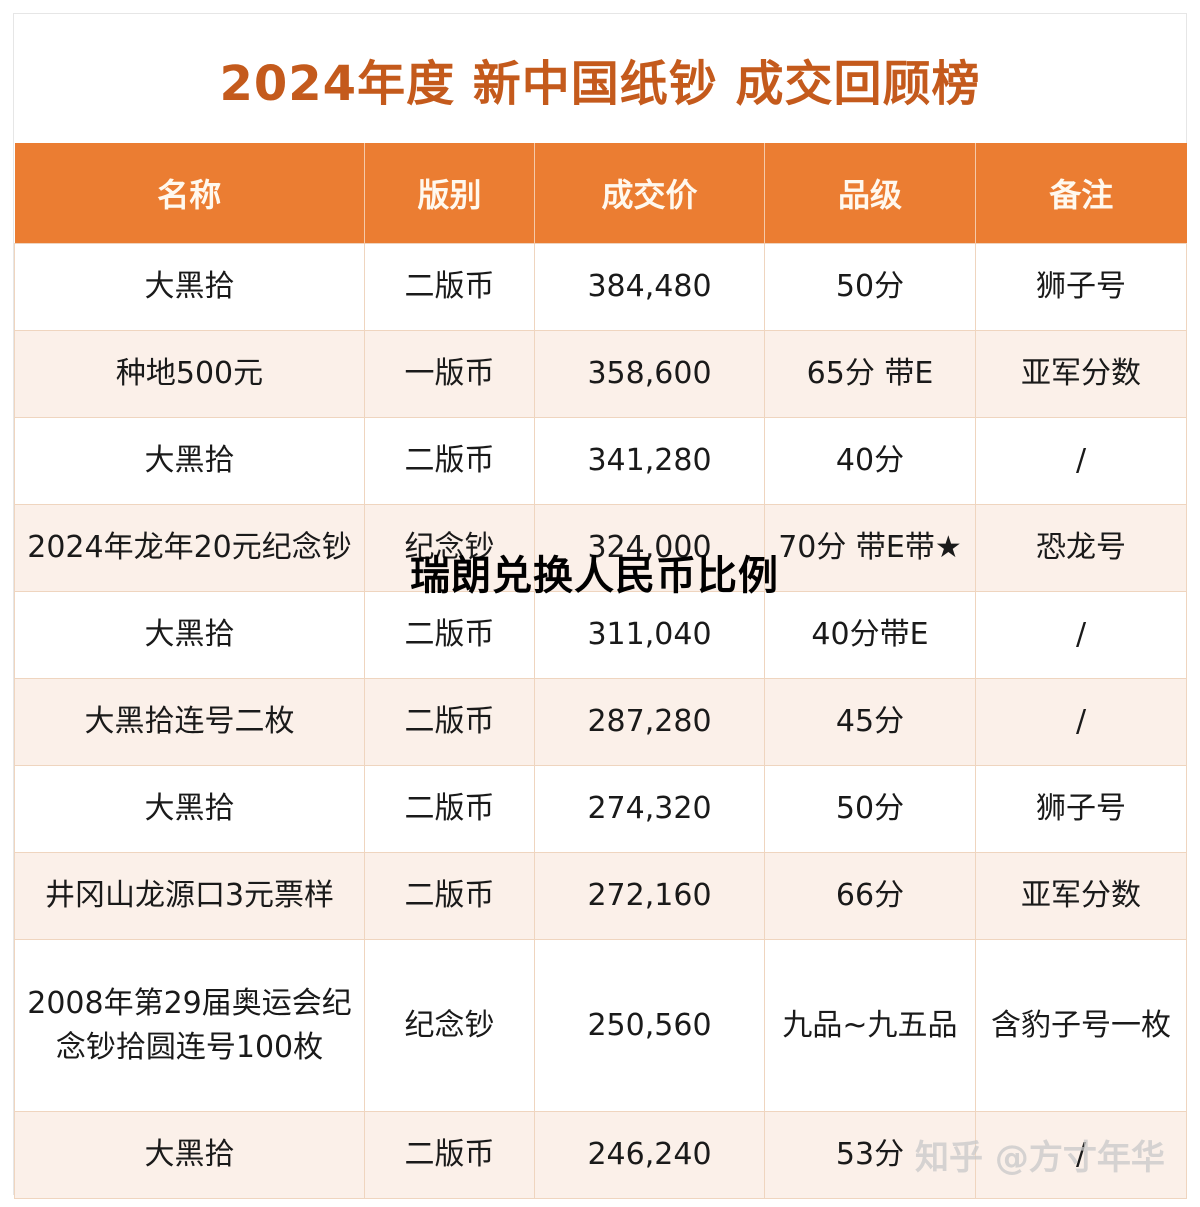 This screenshot has width=1200, height=1207. What do you see at coordinates (189, 722) in the screenshot?
I see `cell-name: 大黑拾连号二枚` at bounding box center [189, 722].